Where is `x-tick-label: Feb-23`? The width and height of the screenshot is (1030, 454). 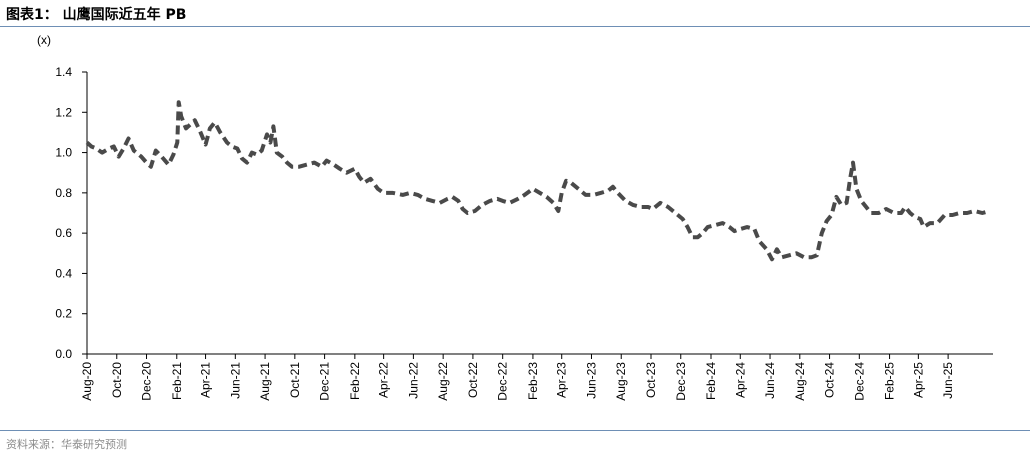
x-tick-label: Feb-23 is located at coordinates (533, 381).